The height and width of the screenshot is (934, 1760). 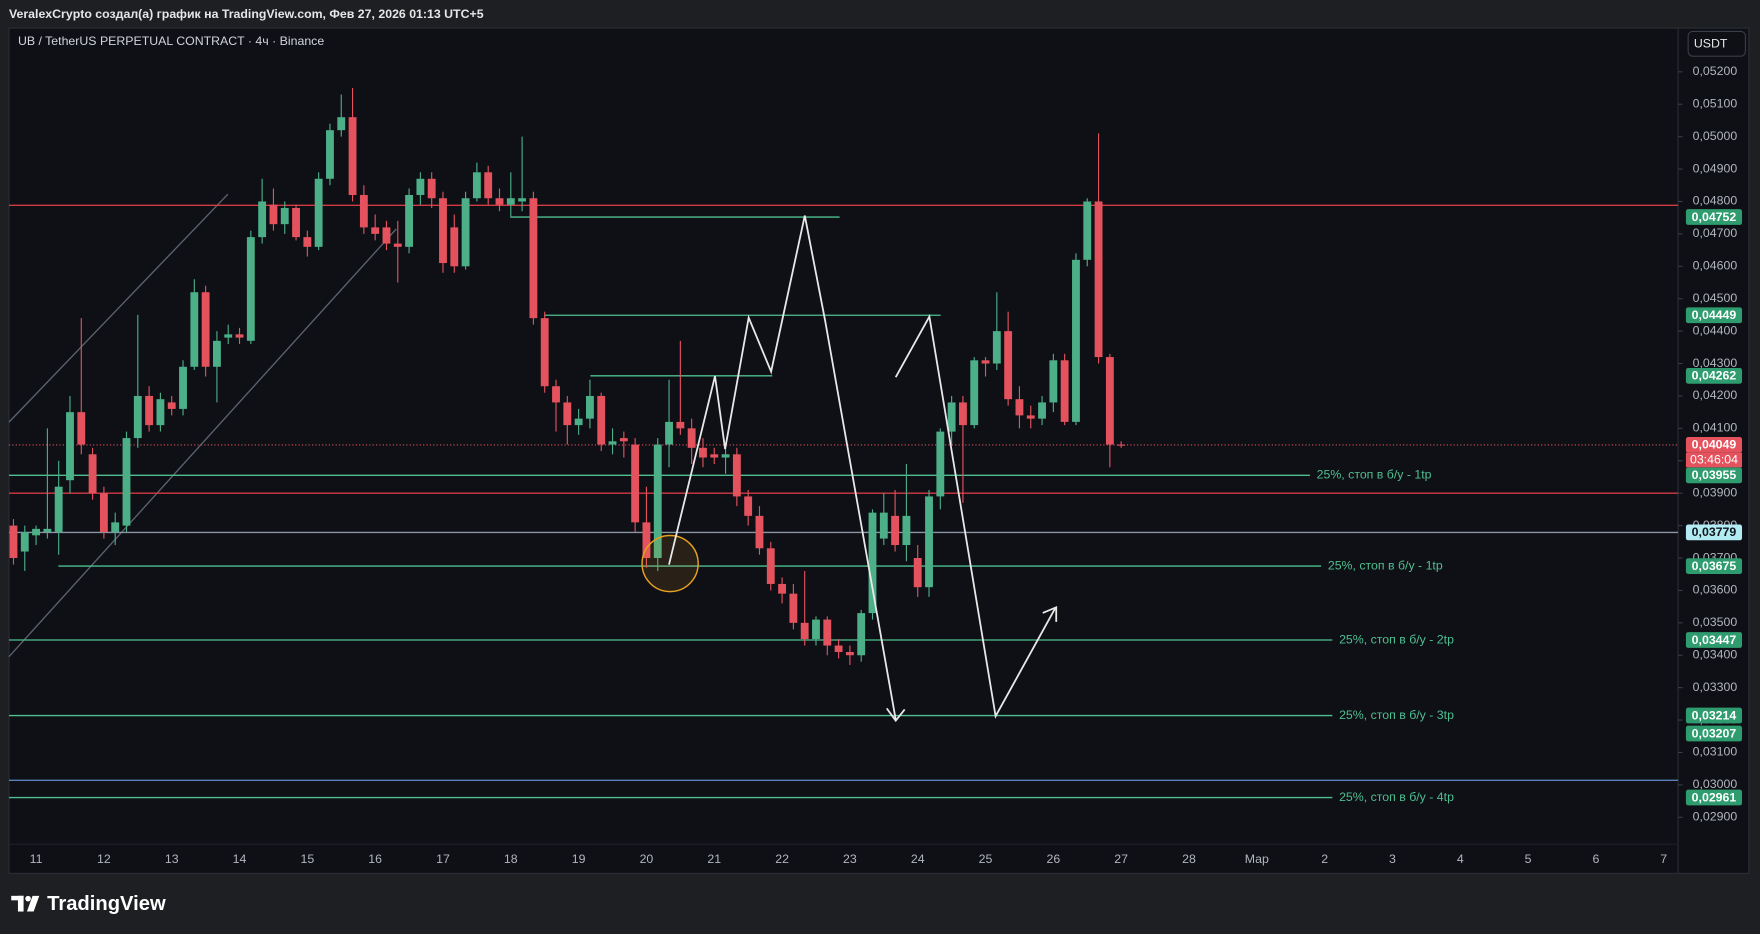 What do you see at coordinates (1396, 715) in the screenshot?
I see `level-text: 25%, стоп в б/у - 3tp` at bounding box center [1396, 715].